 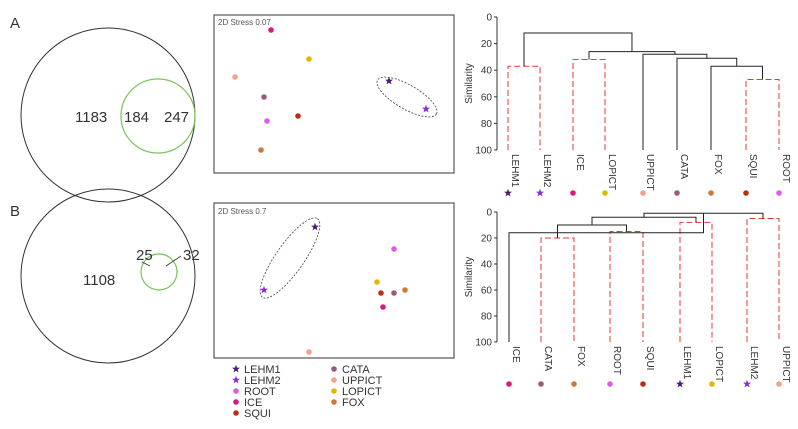 I want to click on legend-marker-cata, so click(x=334, y=369).